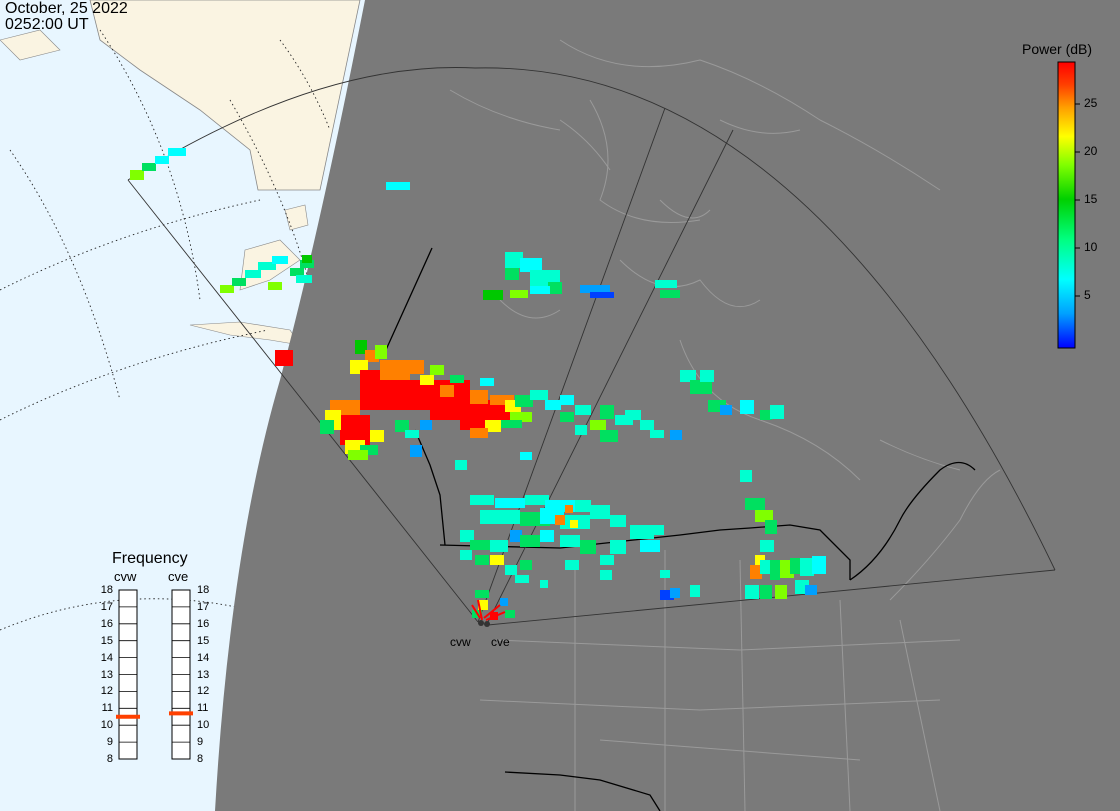 Image resolution: width=1120 pixels, height=811 pixels. What do you see at coordinates (1077, 200) in the screenshot?
I see `colorbar-ticks` at bounding box center [1077, 200].